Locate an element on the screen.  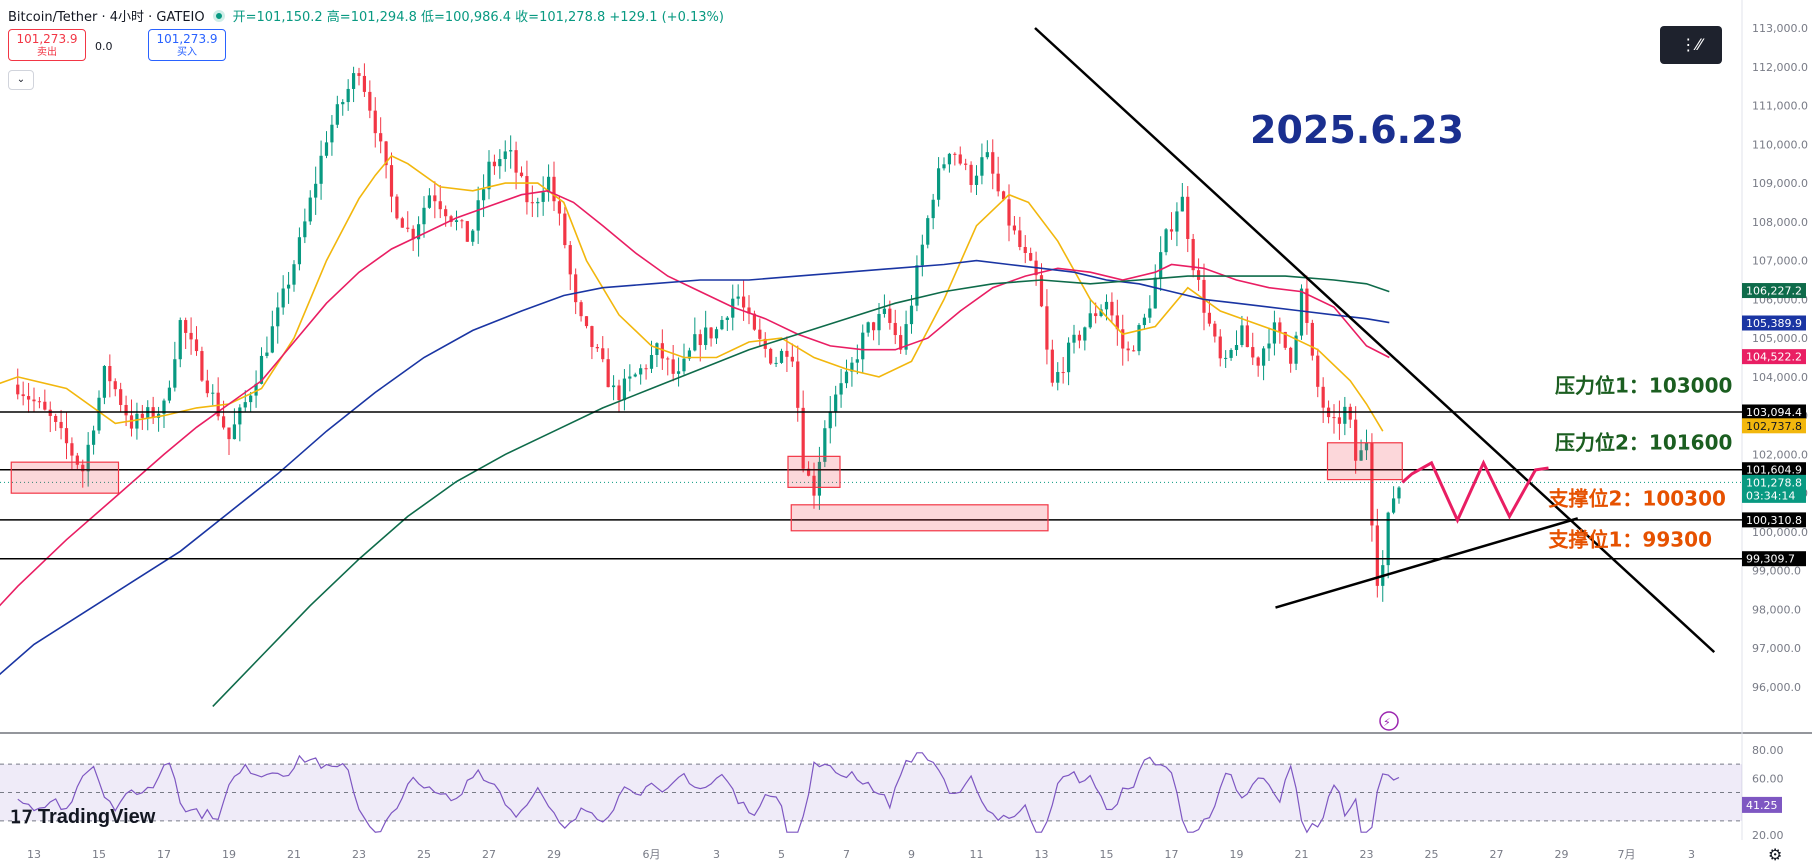
rsi-tick-label: 80.00 is located at coordinates (1768, 750).